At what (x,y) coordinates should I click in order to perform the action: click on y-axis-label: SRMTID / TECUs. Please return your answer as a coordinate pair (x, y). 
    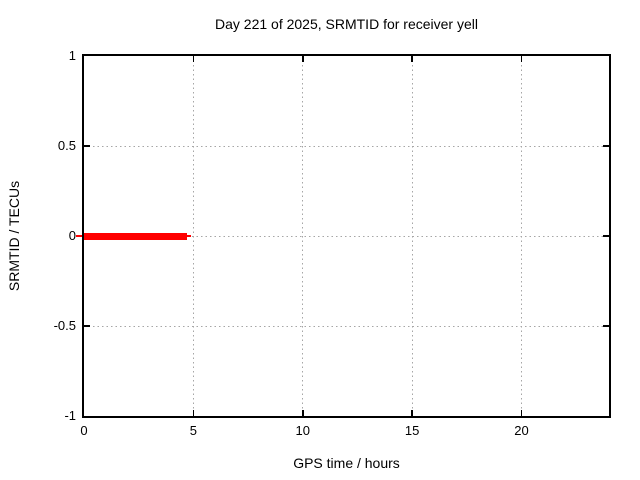
    Looking at the image, I should click on (14, 236).